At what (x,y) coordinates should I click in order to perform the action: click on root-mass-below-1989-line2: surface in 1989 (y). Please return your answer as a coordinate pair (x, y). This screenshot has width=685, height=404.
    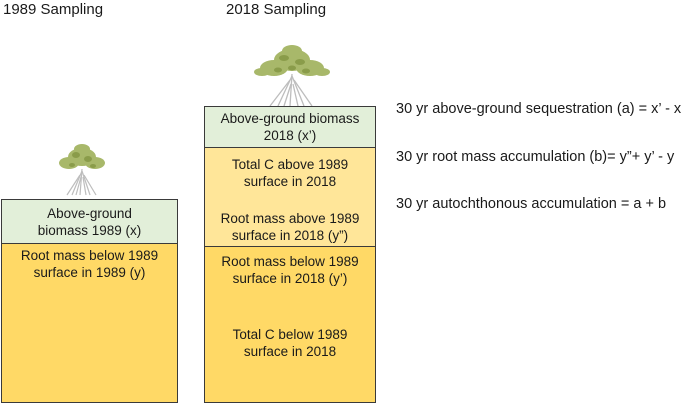
    Looking at the image, I should click on (89, 272).